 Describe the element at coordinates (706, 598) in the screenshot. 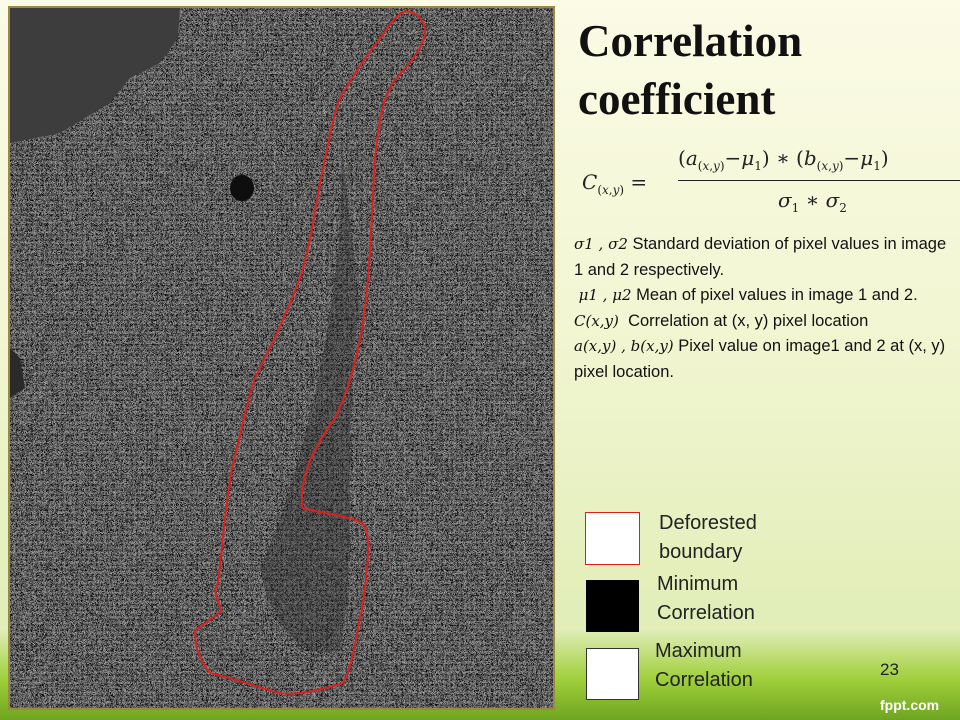

I see `legend-label-min: Minimum Correlation` at that location.